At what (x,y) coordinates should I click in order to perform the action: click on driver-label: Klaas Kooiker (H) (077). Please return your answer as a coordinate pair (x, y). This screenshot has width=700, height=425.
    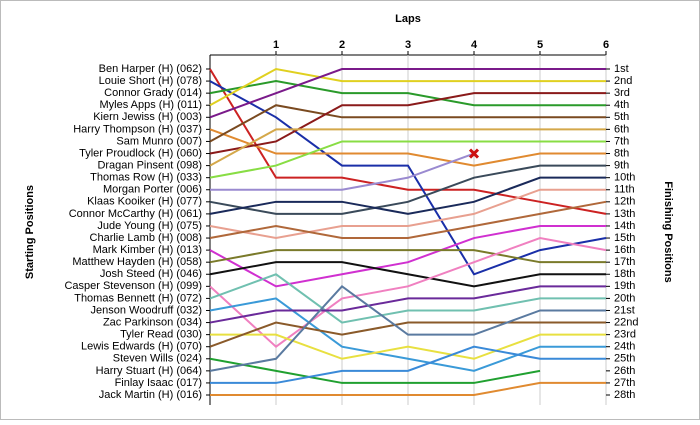
    Looking at the image, I should click on (144, 202).